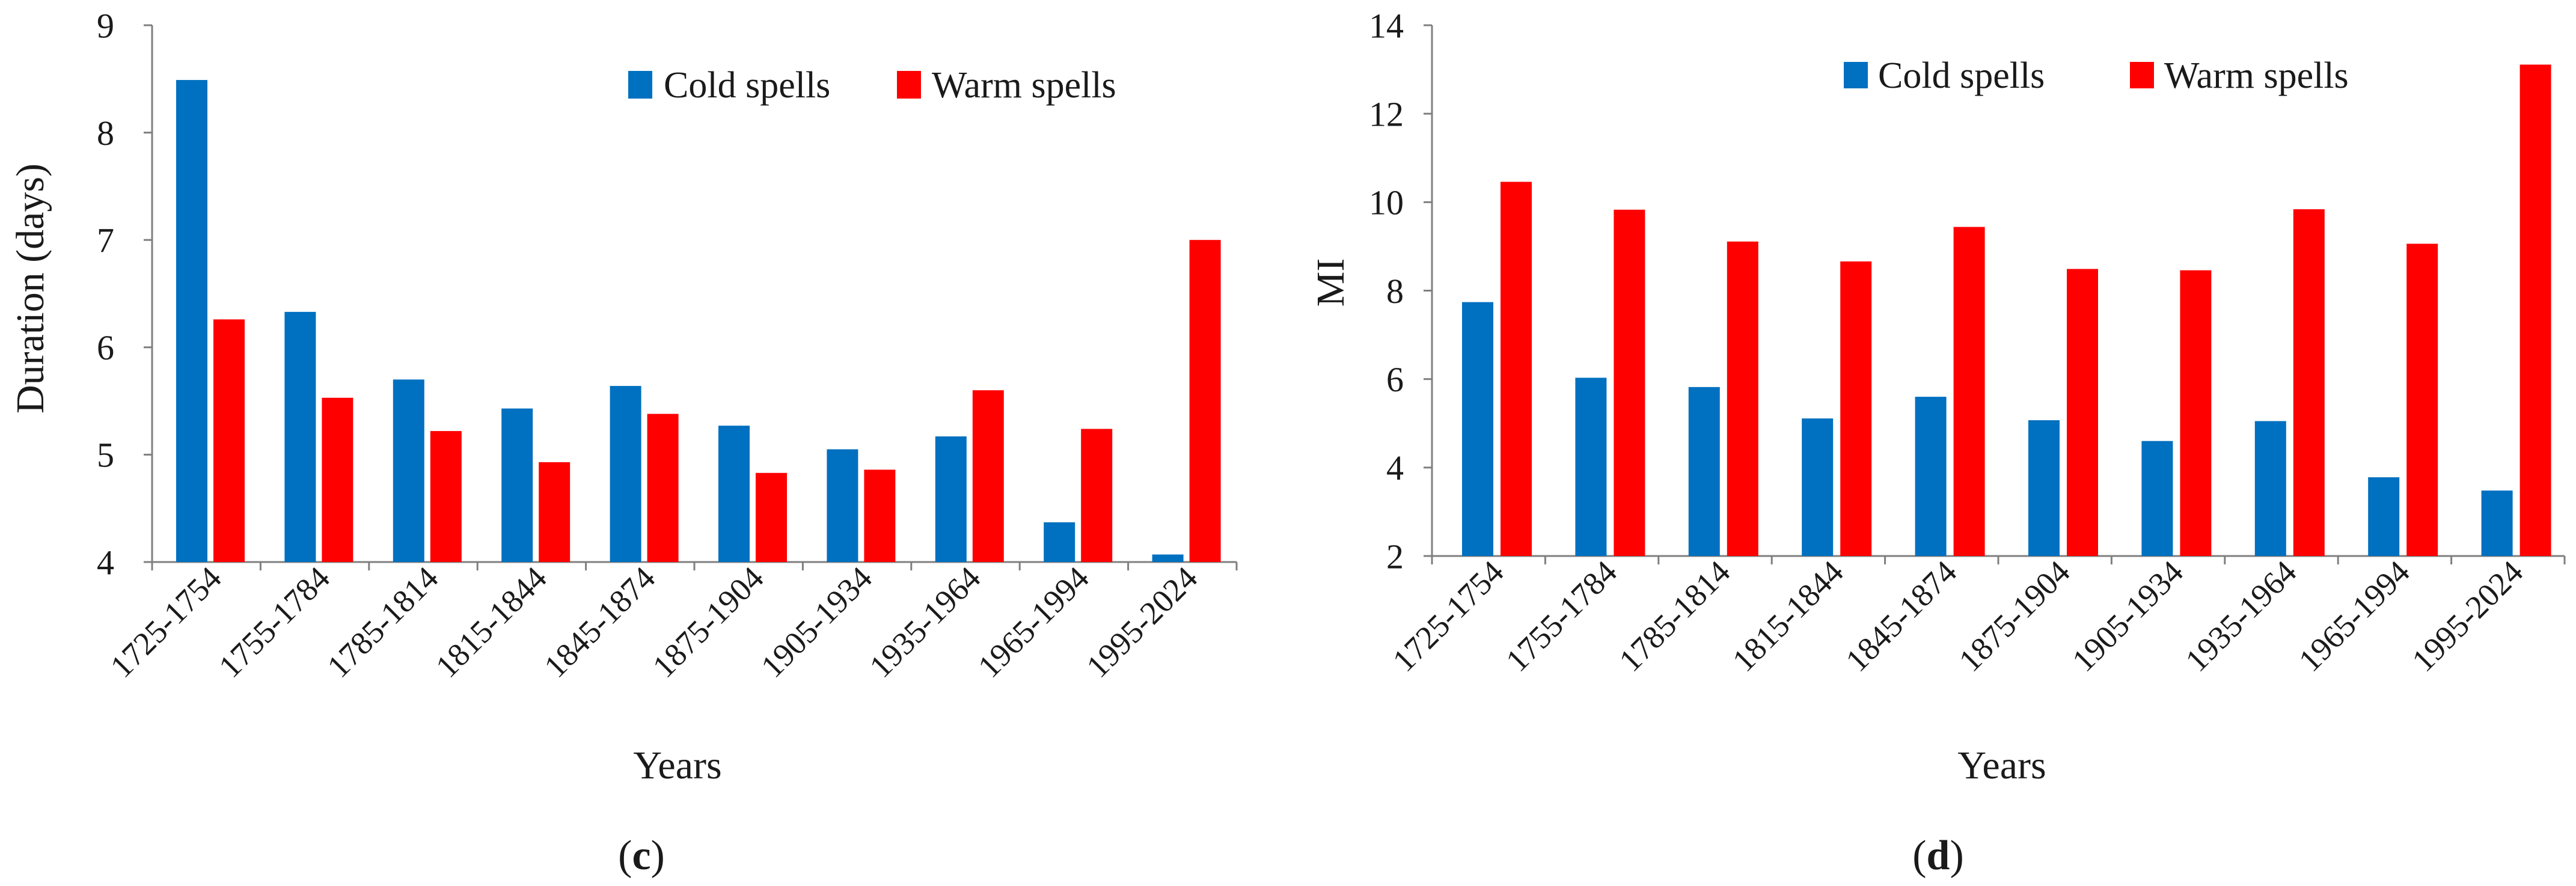 This screenshot has width=2576, height=886. What do you see at coordinates (1386, 113) in the screenshot?
I see `y-tick-label: 12` at bounding box center [1386, 113].